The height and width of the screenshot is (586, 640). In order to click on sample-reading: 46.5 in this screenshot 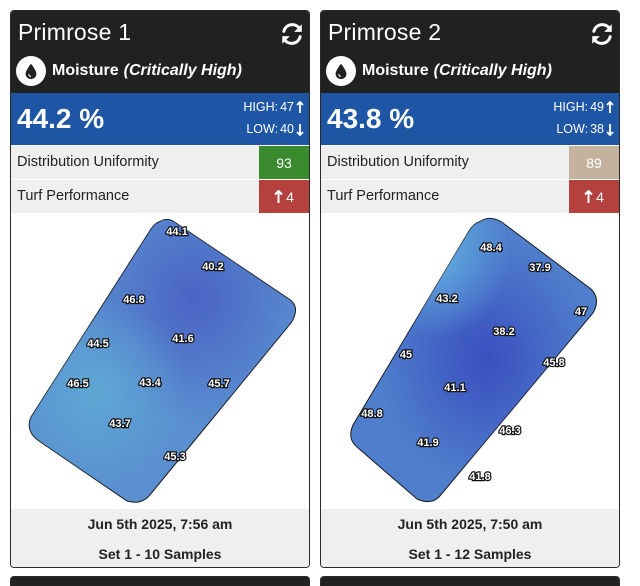, I will do `click(77, 384)`.